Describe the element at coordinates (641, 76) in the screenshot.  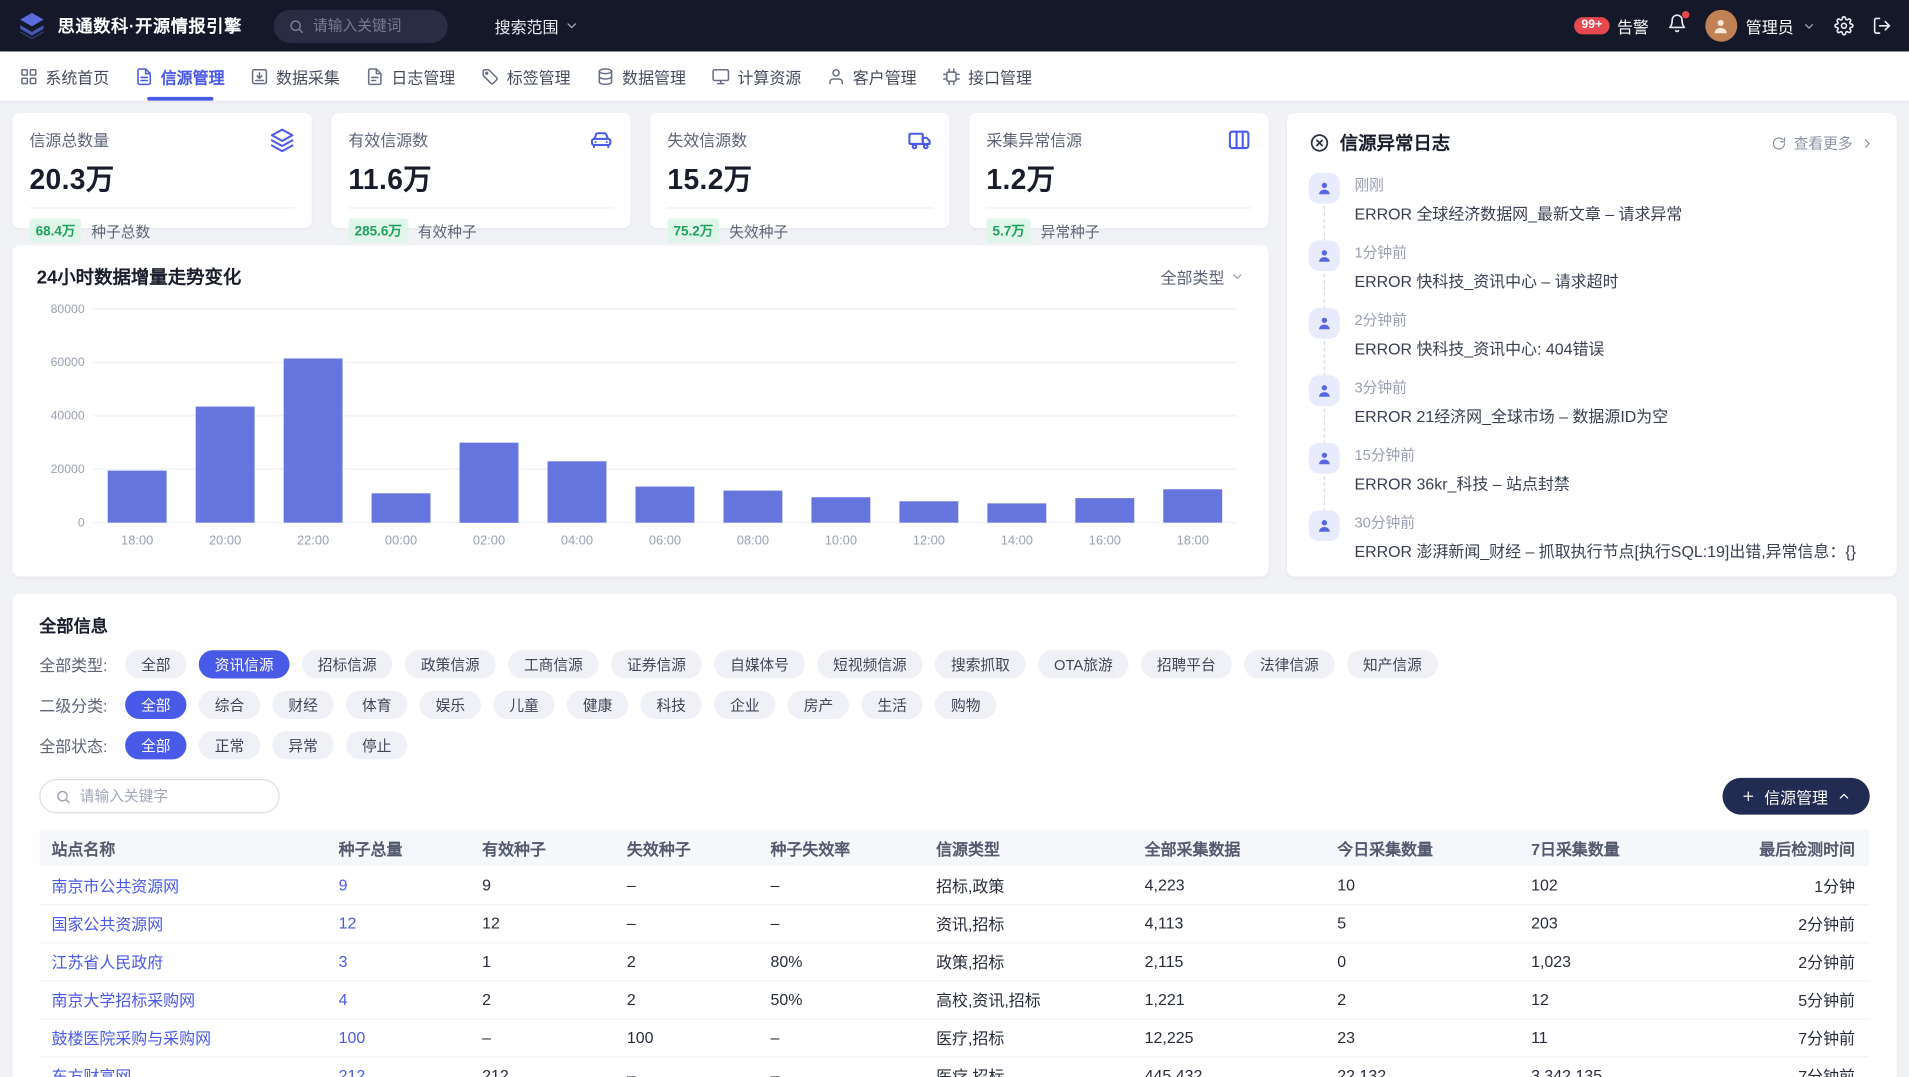
I see `tab-data-manage: 数据管理` at that location.